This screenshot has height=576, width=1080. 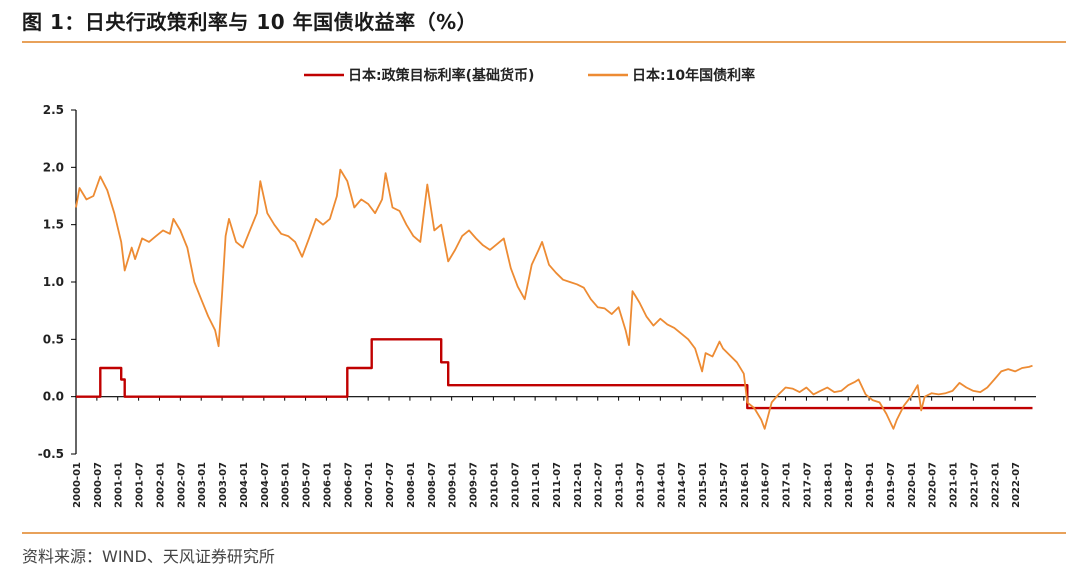 What do you see at coordinates (286, 485) in the screenshot?
I see `x-tick-label: 2005-01` at bounding box center [286, 485].